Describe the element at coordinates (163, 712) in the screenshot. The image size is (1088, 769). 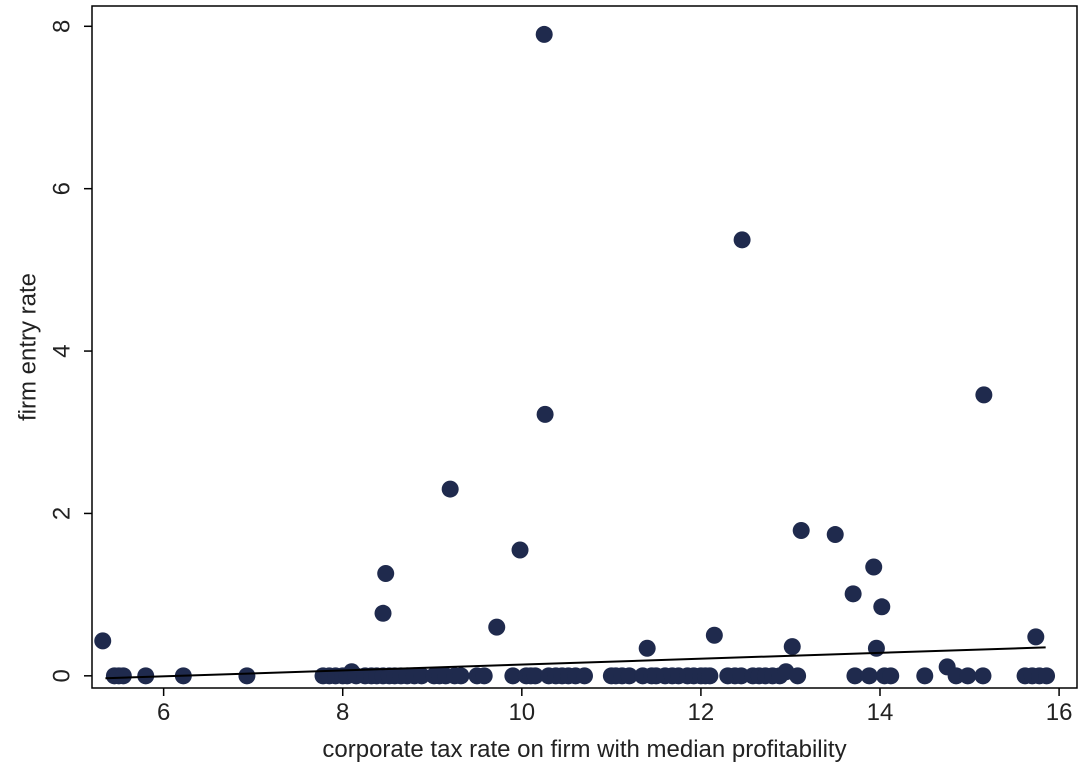
I see `x-tick-label: 6` at that location.